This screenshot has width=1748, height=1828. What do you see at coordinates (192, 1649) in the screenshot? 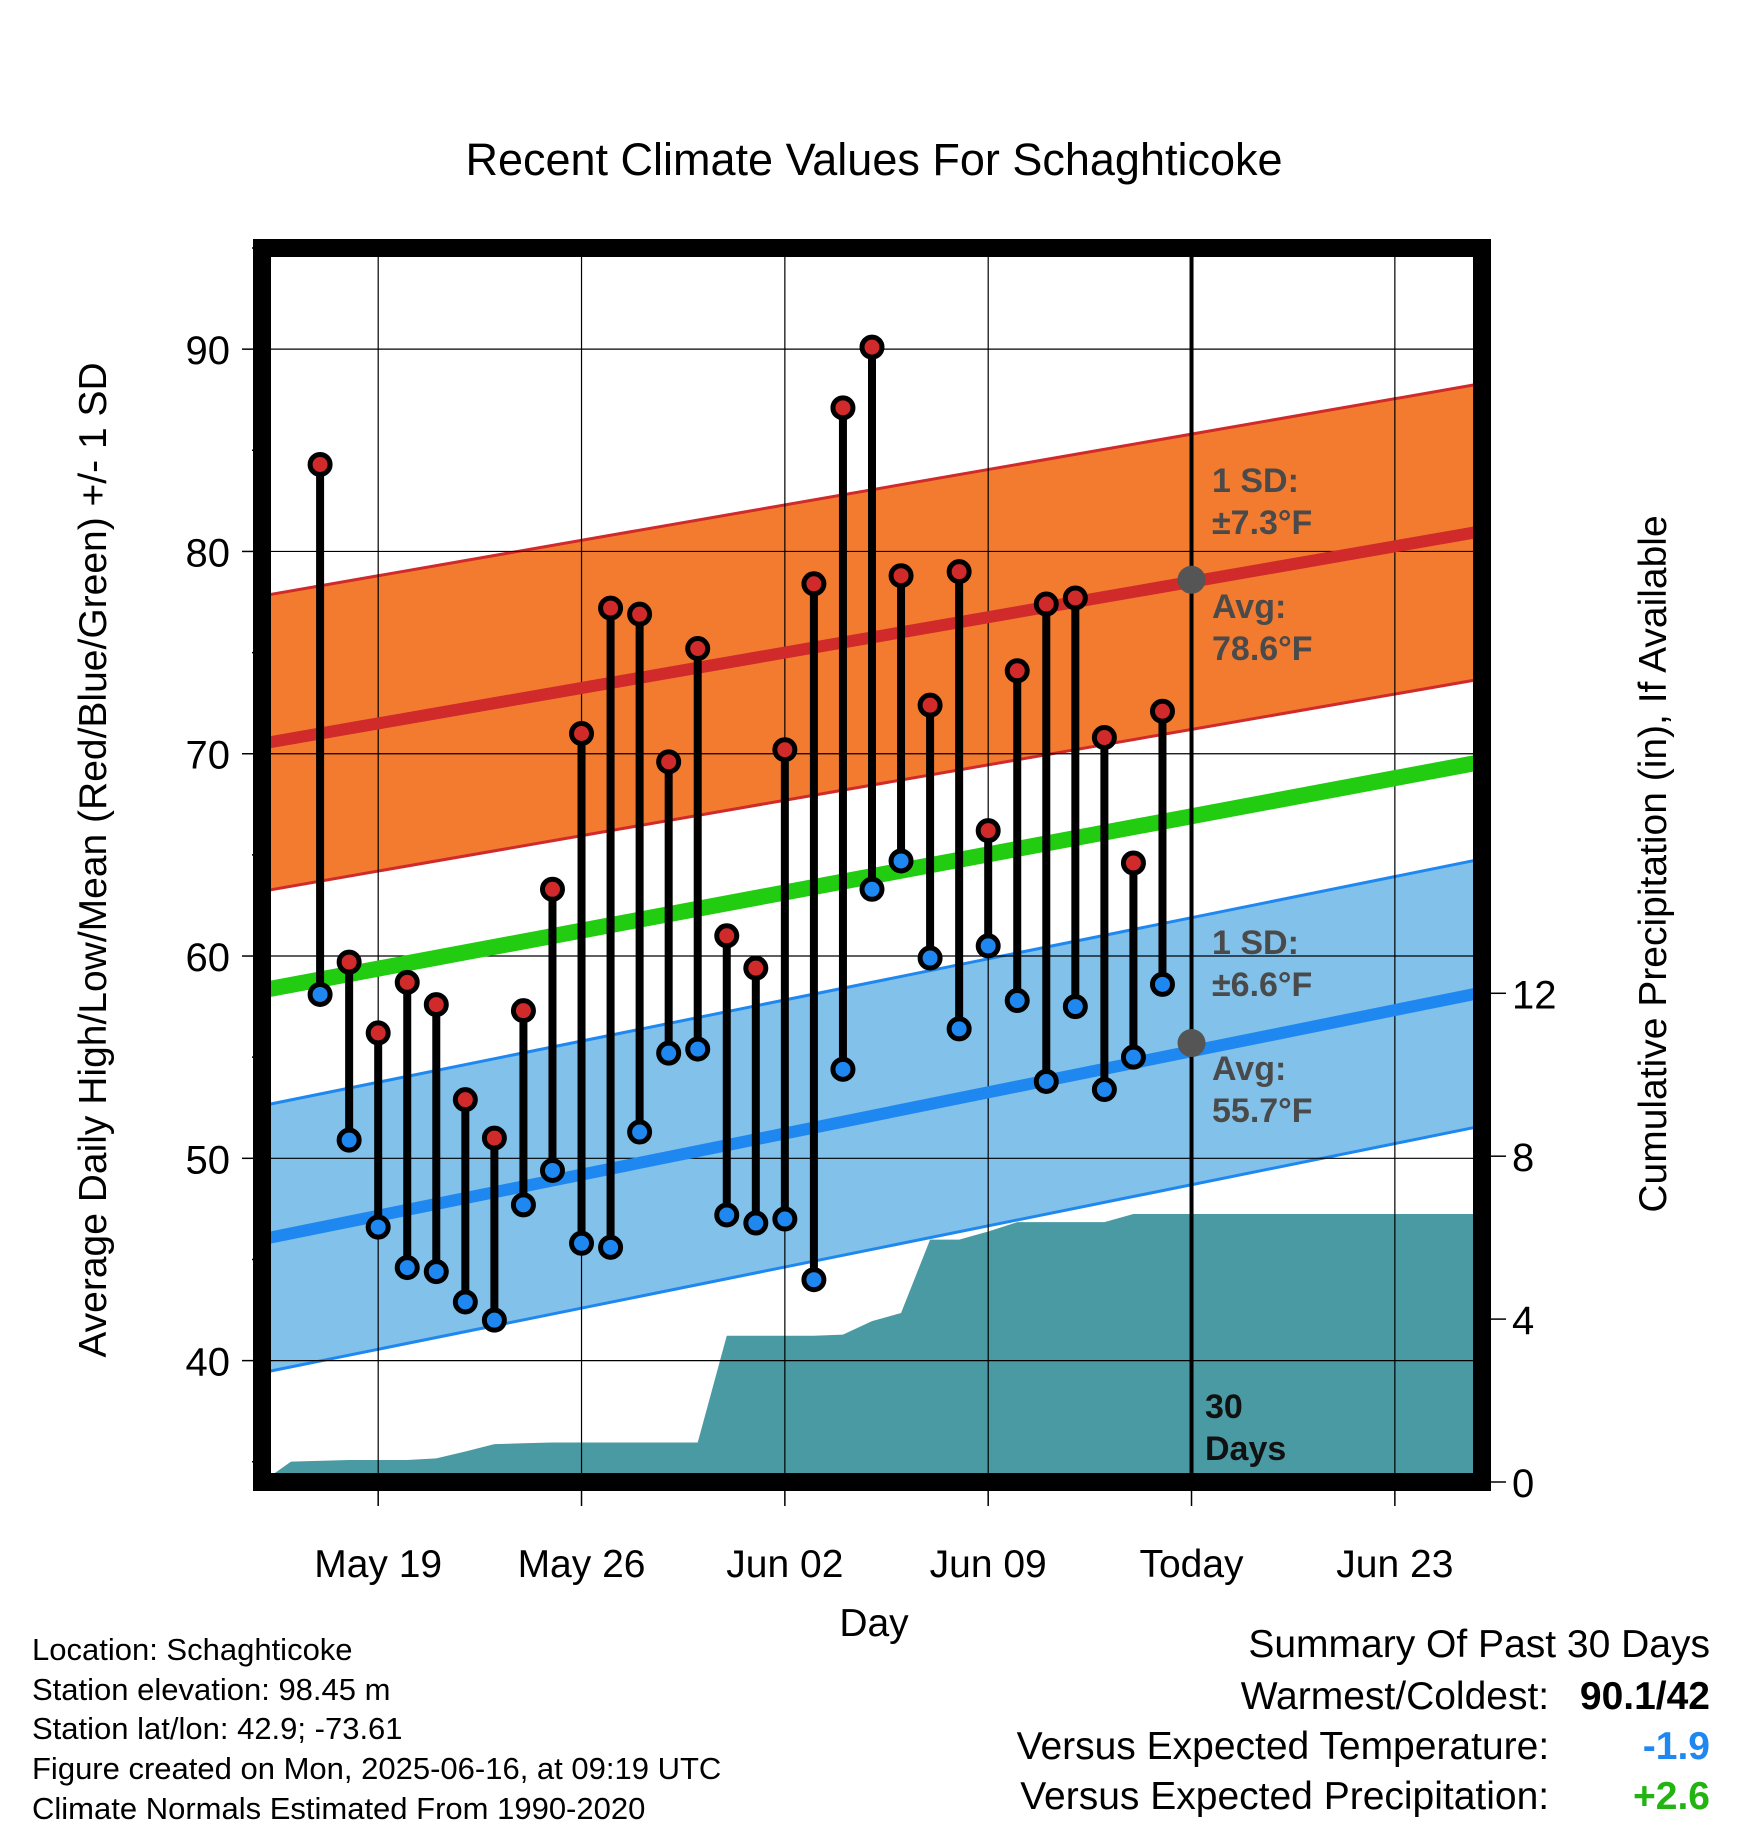
I see `info-location: Location: Schaghticoke` at bounding box center [192, 1649].